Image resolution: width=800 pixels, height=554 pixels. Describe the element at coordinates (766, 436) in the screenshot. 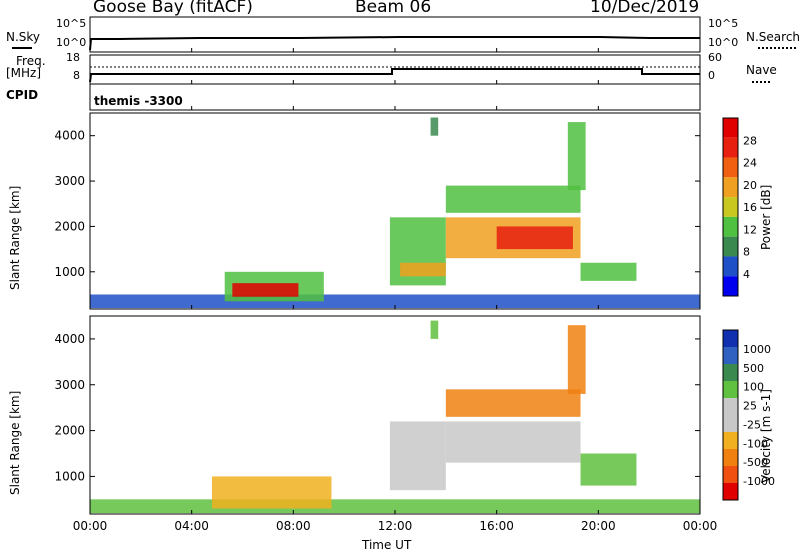

I see `velocity-colorbar-label: Velocity [m s-1]` at that location.